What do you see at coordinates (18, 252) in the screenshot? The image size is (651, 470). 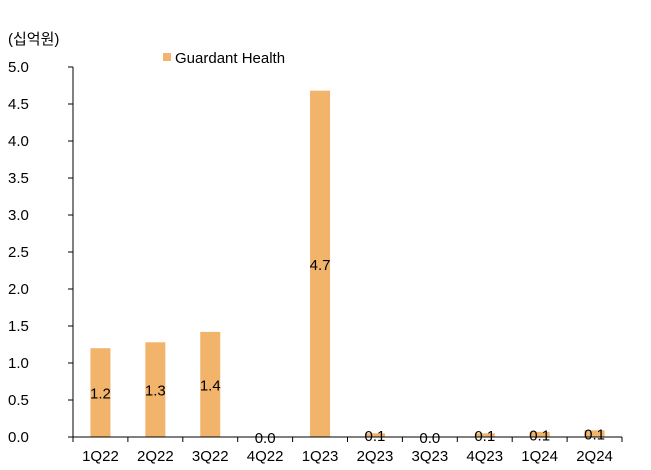 I see `y-tick-label: 2.5` at bounding box center [18, 252].